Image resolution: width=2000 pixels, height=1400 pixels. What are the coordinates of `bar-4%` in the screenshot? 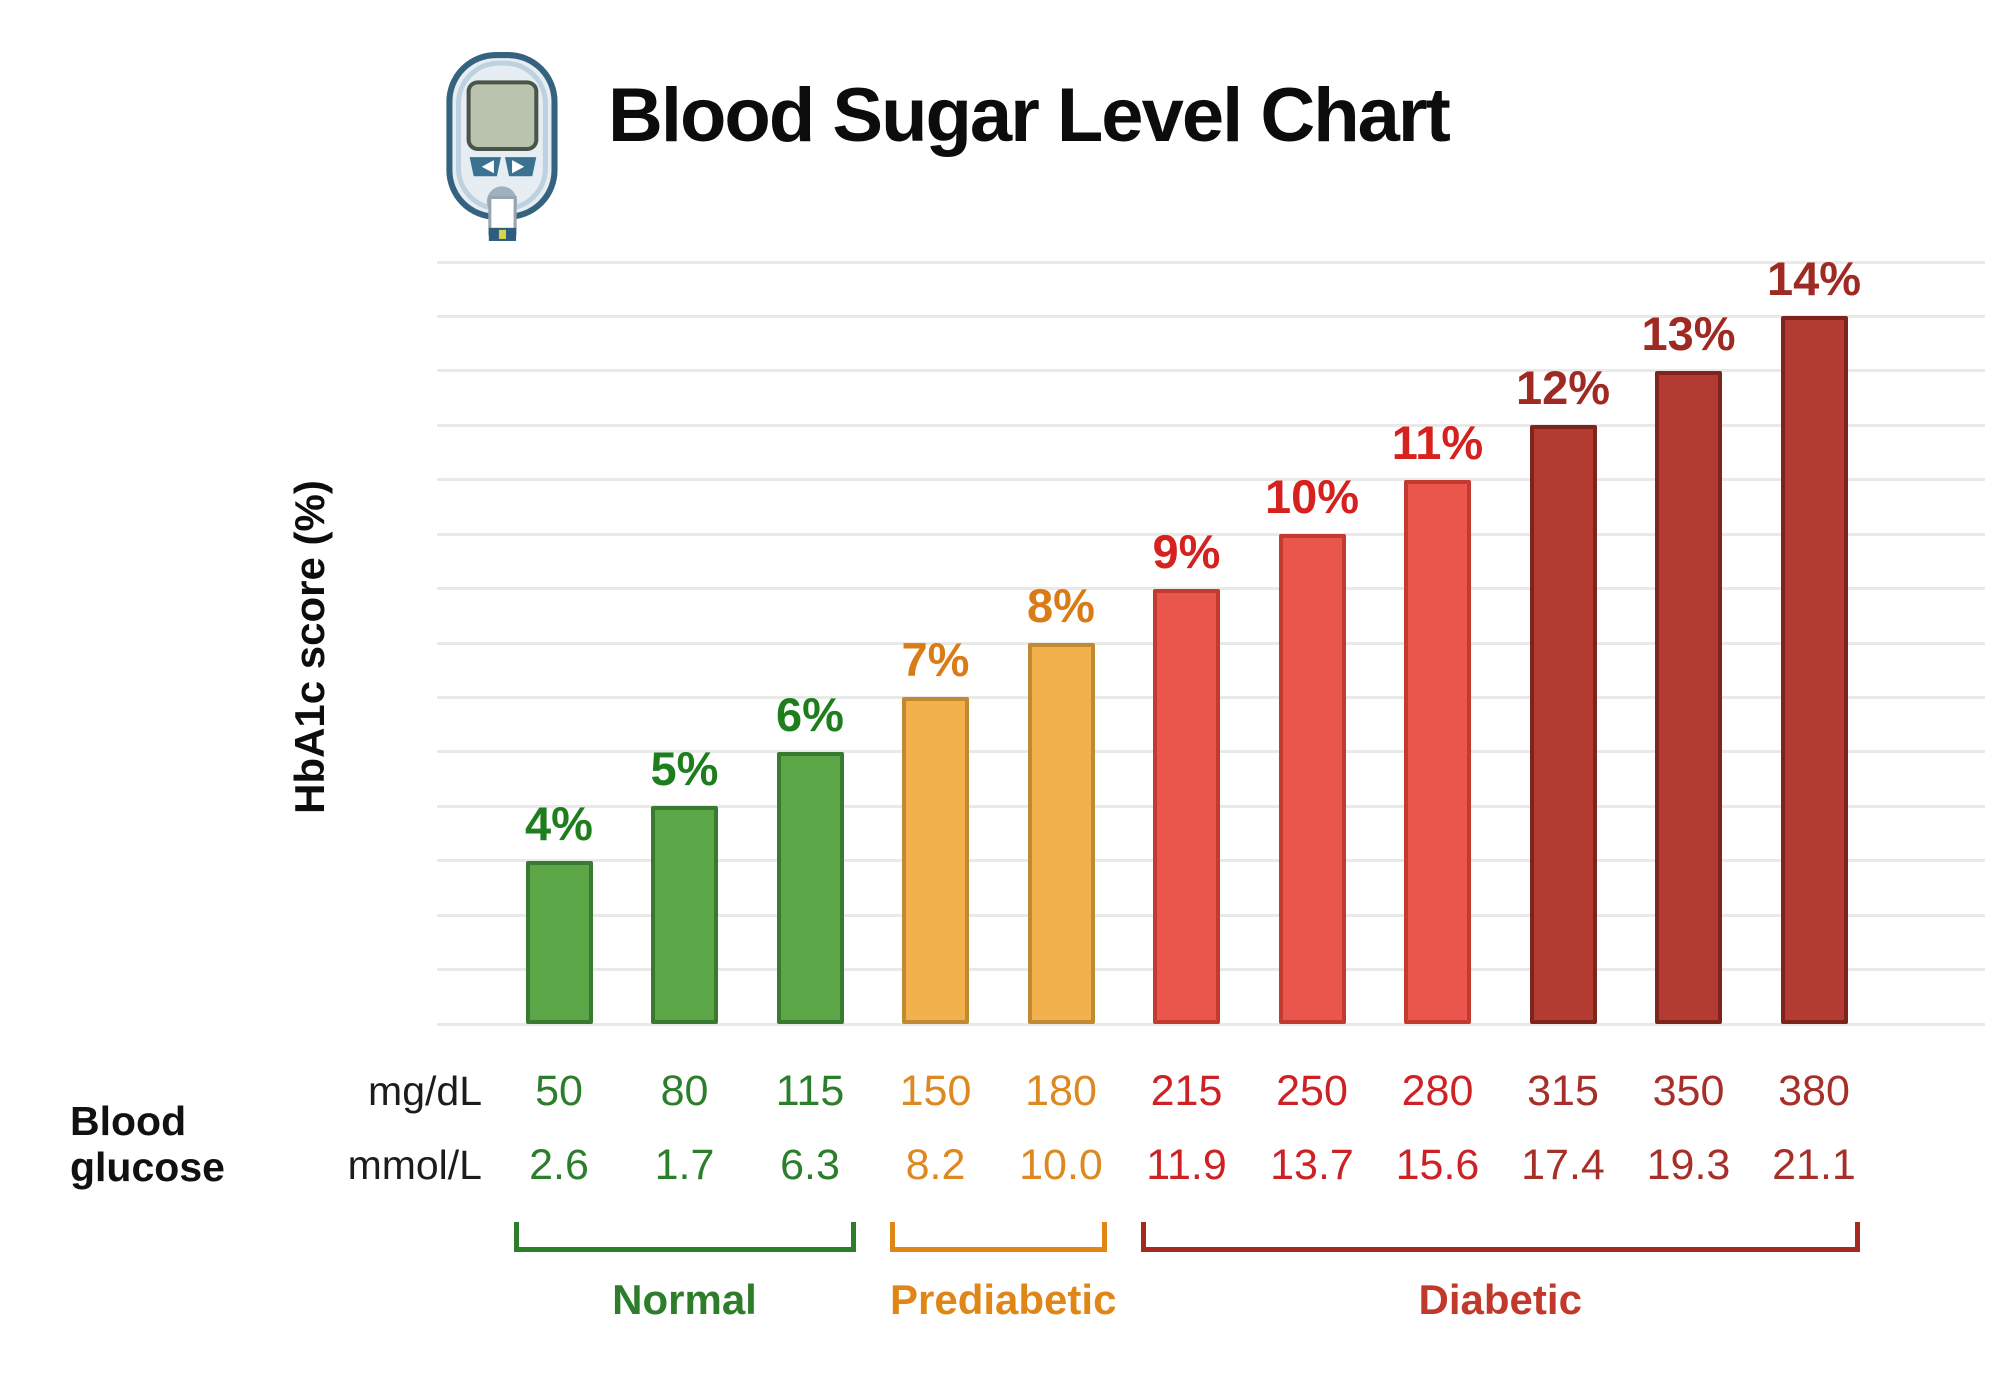 It's located at (559, 942).